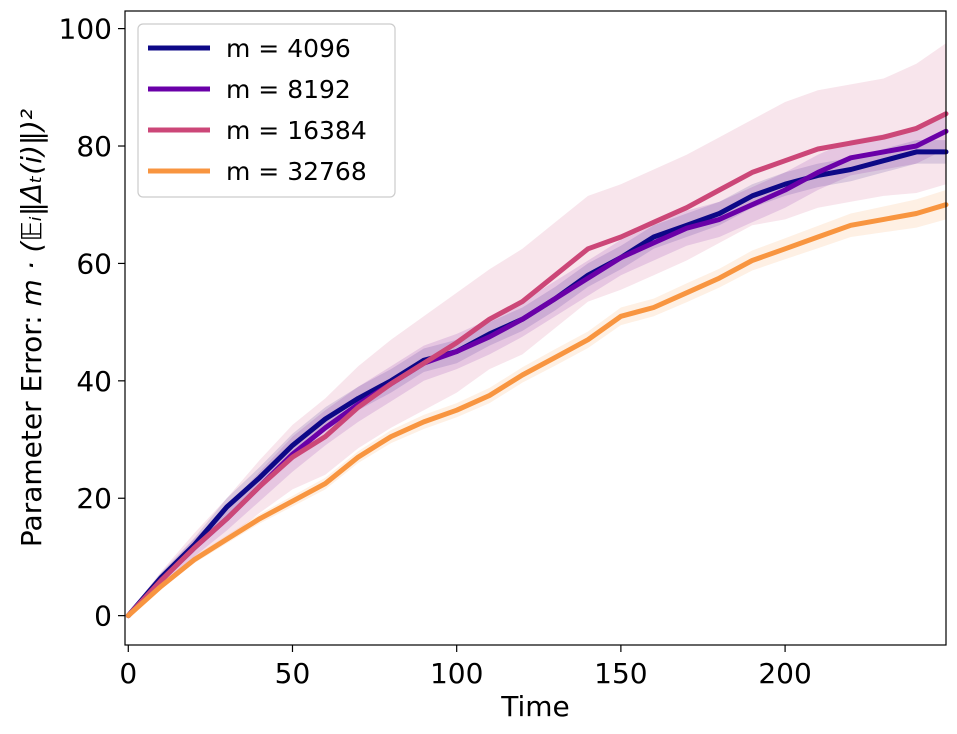 The width and height of the screenshot is (957, 734). What do you see at coordinates (94, 146) in the screenshot?
I see `y-tick-label: 80` at bounding box center [94, 146].